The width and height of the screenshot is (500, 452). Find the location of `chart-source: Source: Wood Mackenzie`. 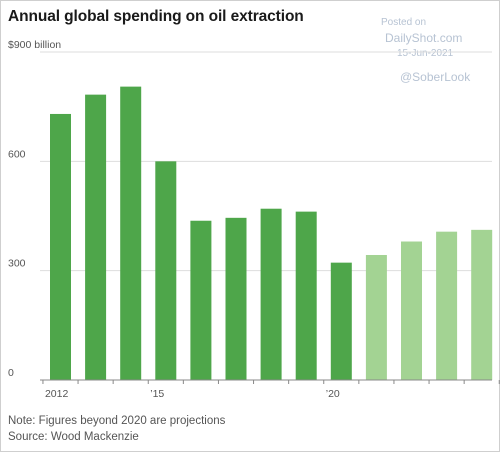

chart-source: Source: Wood Mackenzie is located at coordinates (73, 437).